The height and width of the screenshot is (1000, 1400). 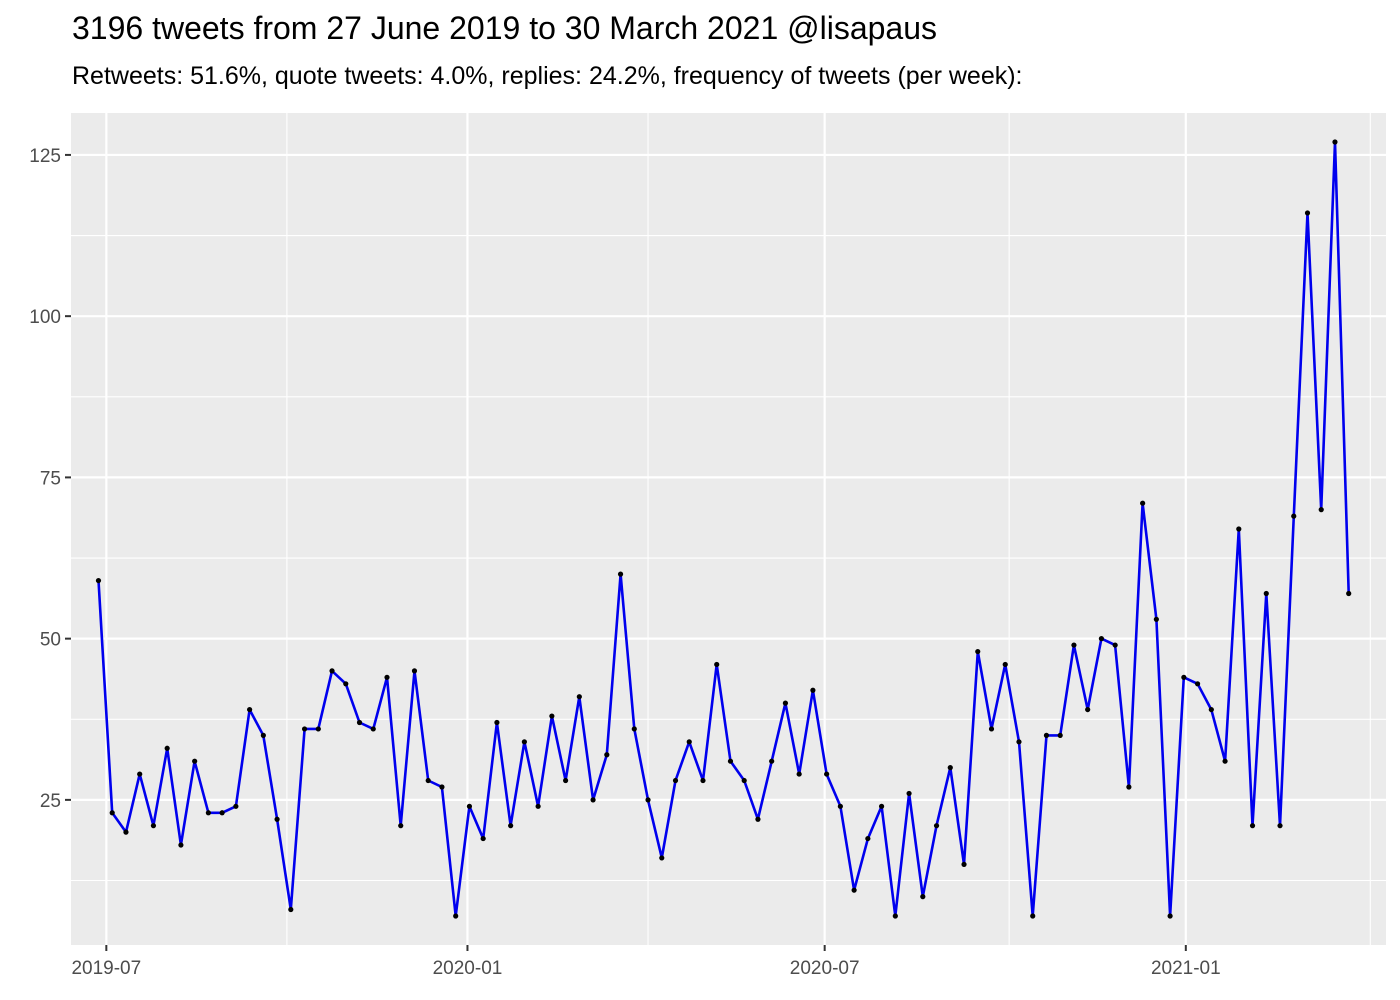 I want to click on x-tick-label-2020-07: 2020-07, so click(x=825, y=968).